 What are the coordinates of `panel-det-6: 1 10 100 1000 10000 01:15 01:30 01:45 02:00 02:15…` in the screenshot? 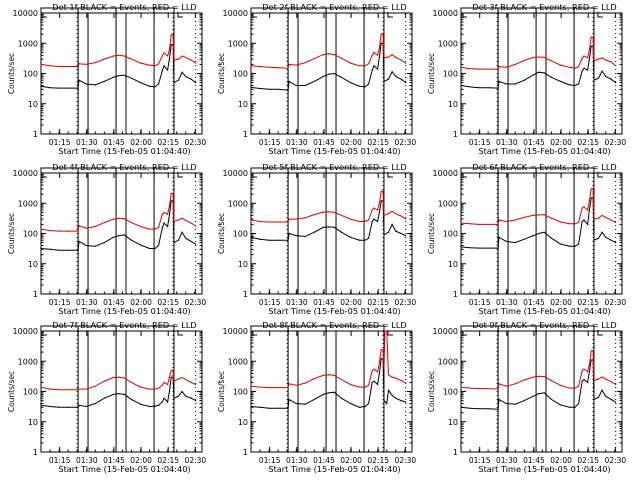 It's located at (526, 239).